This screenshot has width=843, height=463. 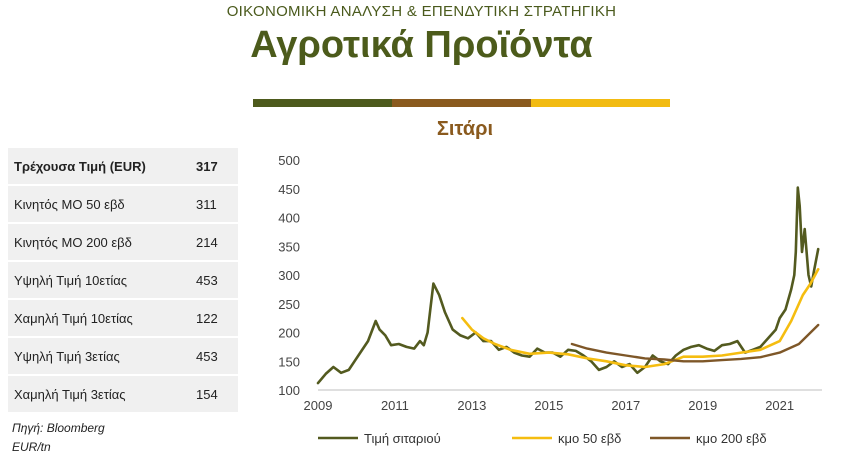 What do you see at coordinates (461, 103) in the screenshot?
I see `color-band-brown` at bounding box center [461, 103].